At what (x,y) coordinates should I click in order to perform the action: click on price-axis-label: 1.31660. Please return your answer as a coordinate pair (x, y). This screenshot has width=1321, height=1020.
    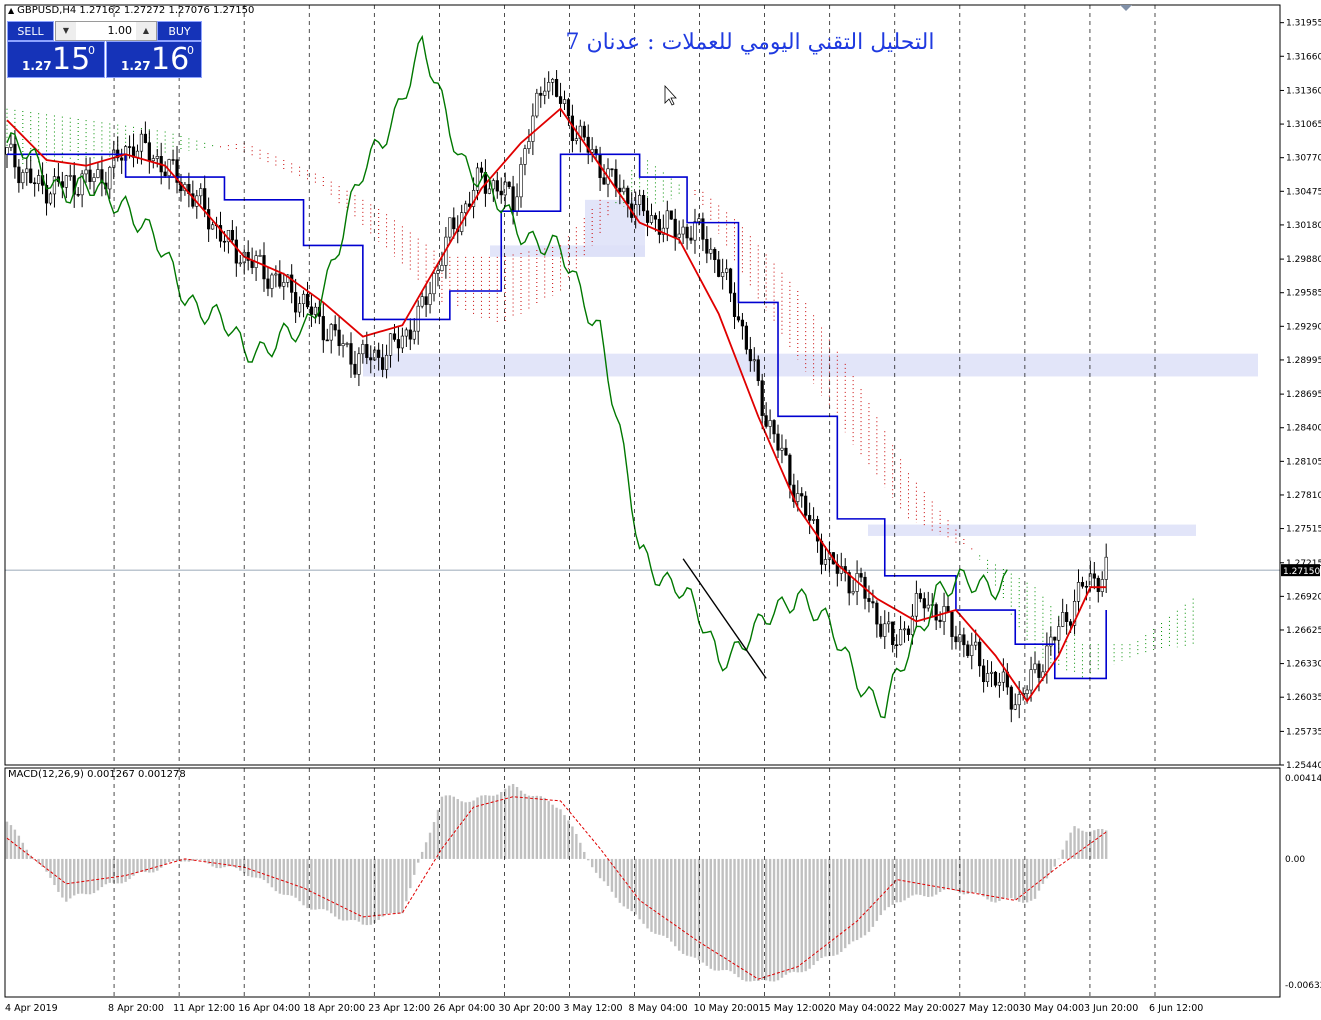
    Looking at the image, I should click on (1303, 57).